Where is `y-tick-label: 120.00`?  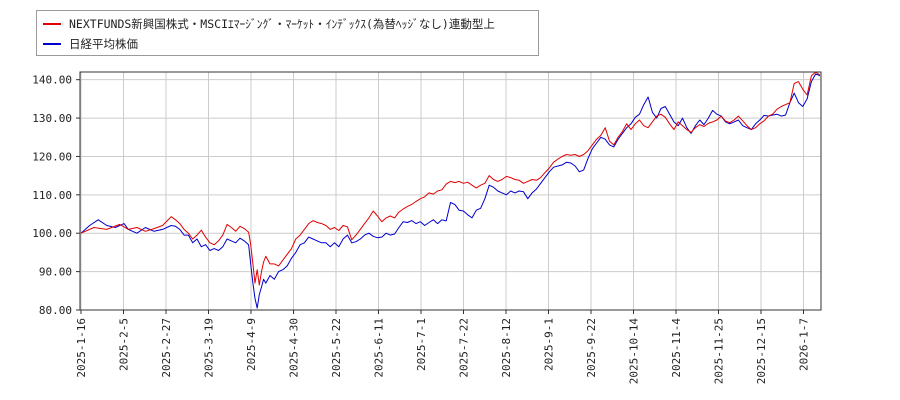 y-tick-label: 120.00 is located at coordinates (52, 156).